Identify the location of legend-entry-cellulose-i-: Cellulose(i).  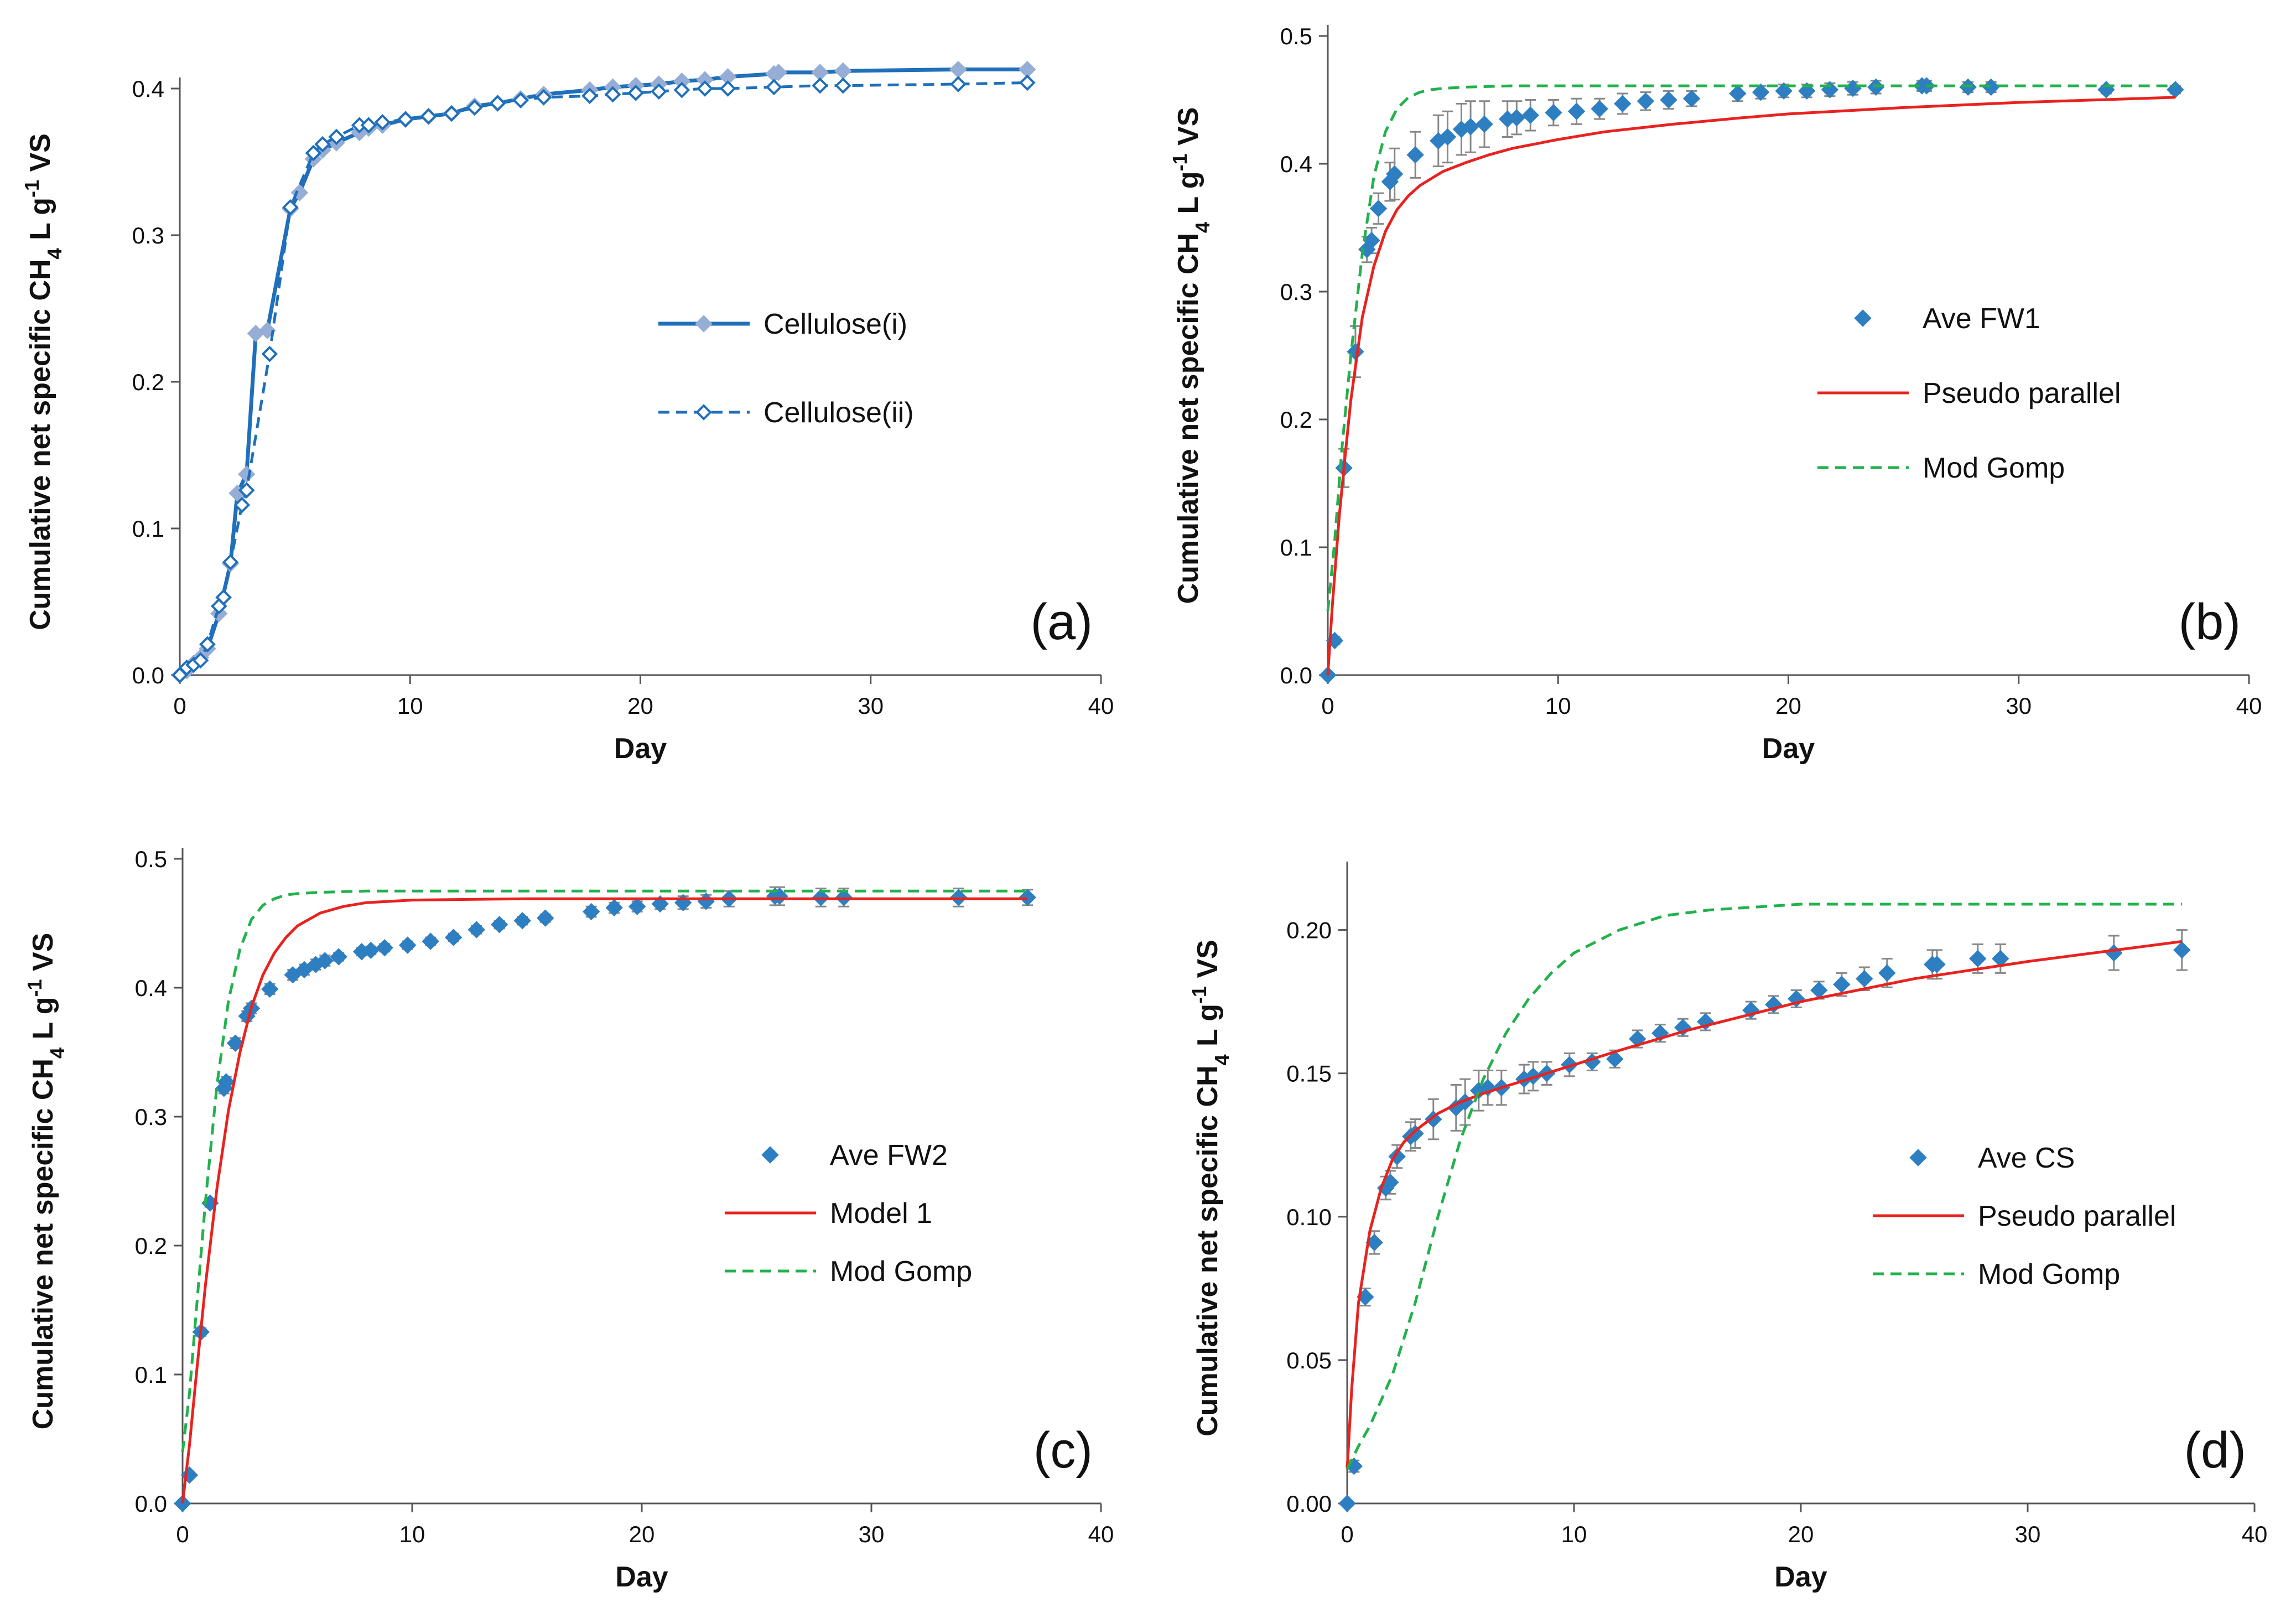
(782, 324).